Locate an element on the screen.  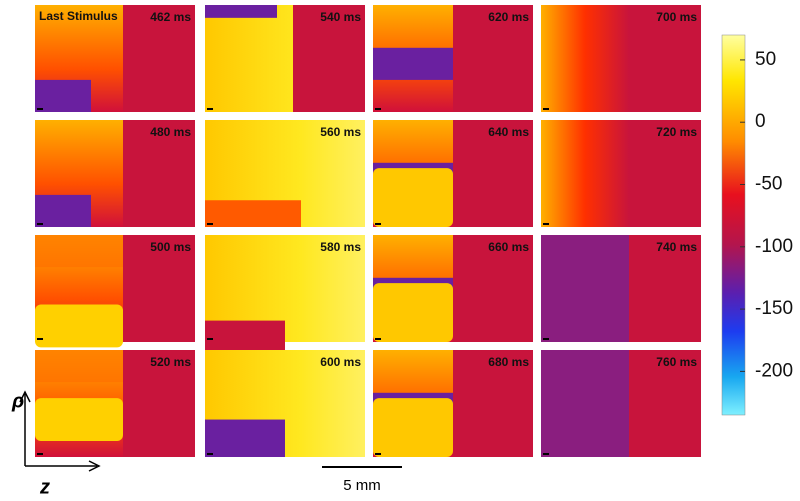
panel-note: Last Stimulus is located at coordinates (78, 16).